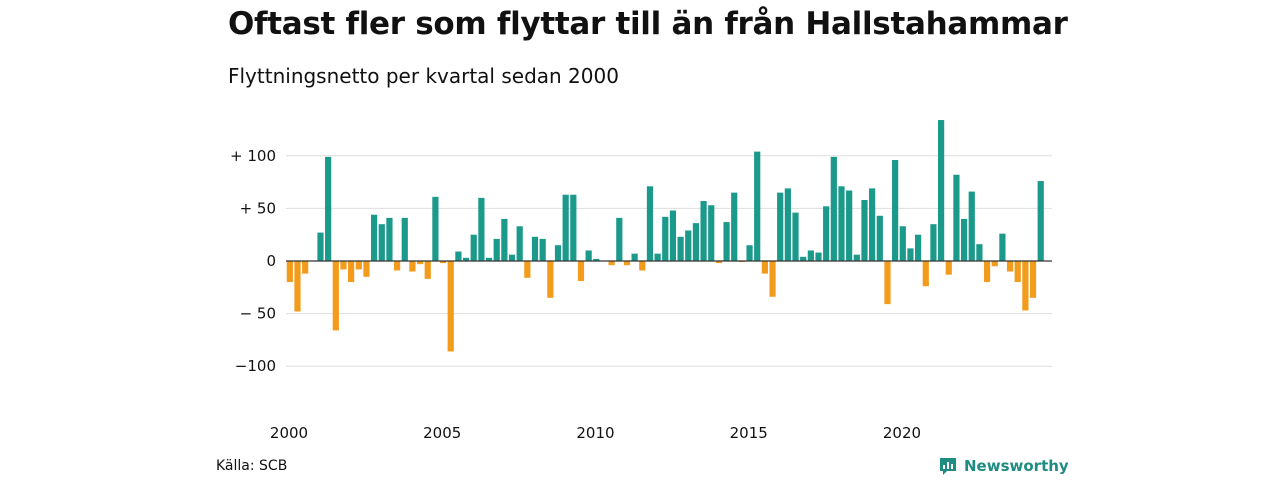  I want to click on bar-2008-q2, so click(542, 249).